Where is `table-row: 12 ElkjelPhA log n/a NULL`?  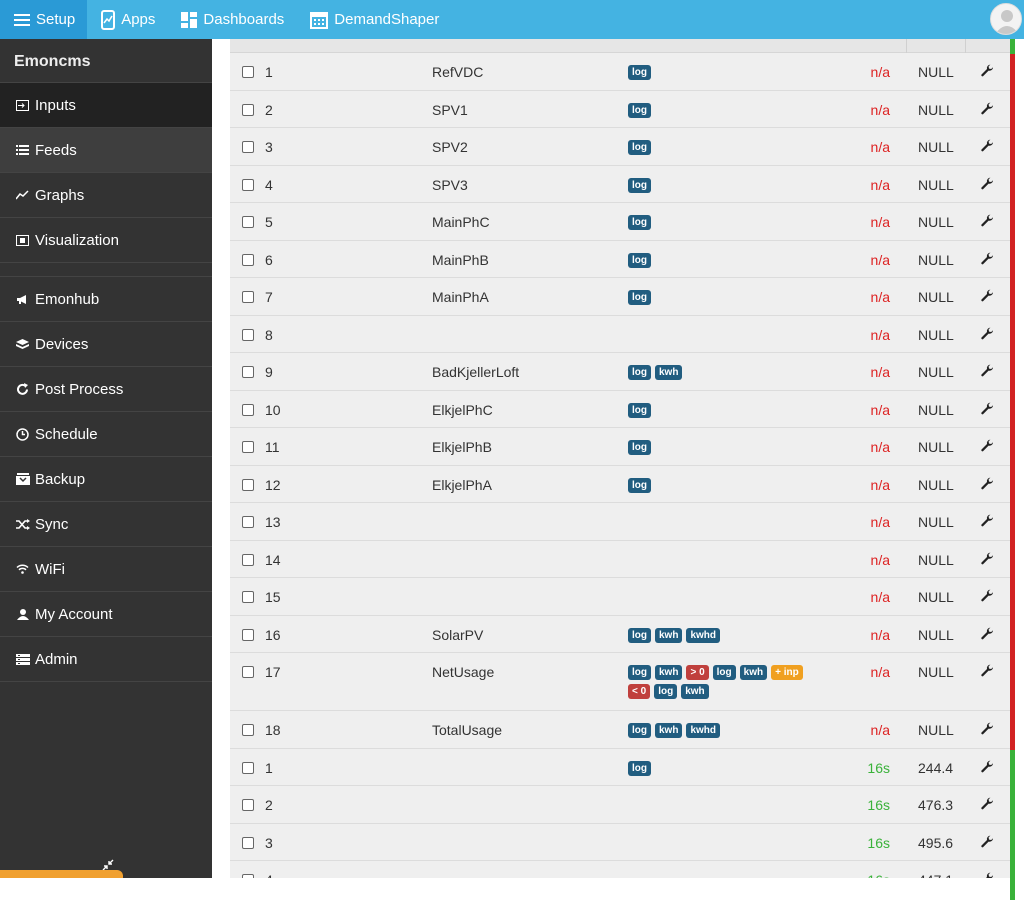 table-row: 12 ElkjelPhA log n/a NULL is located at coordinates (620, 484).